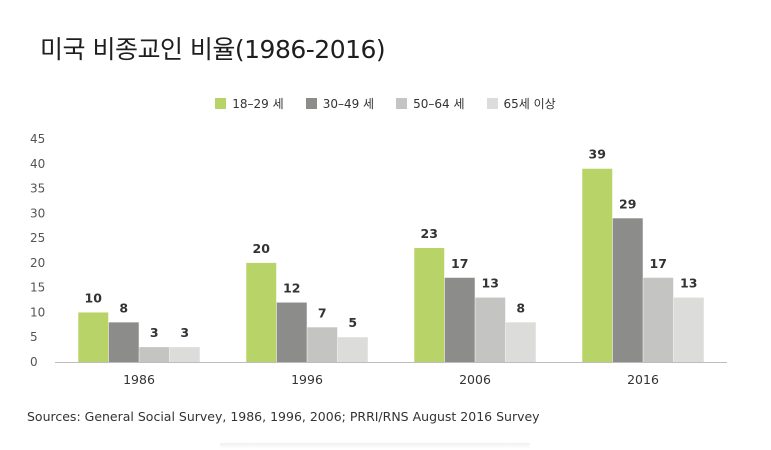 The height and width of the screenshot is (450, 771). What do you see at coordinates (37, 213) in the screenshot?
I see `y-tick-label: 30` at bounding box center [37, 213].